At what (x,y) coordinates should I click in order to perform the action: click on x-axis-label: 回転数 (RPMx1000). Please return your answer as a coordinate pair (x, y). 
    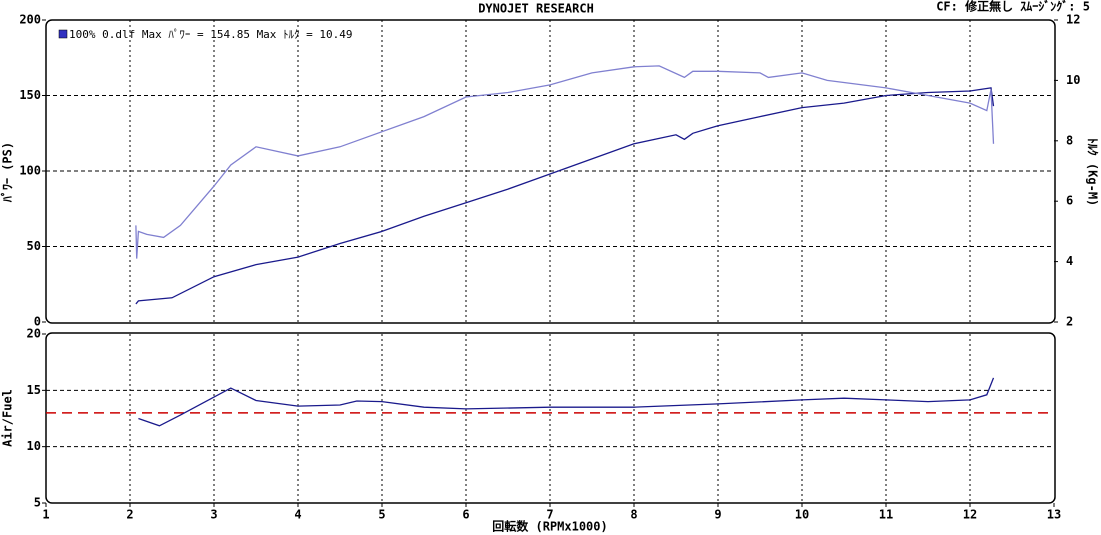
    Looking at the image, I should click on (549, 526).